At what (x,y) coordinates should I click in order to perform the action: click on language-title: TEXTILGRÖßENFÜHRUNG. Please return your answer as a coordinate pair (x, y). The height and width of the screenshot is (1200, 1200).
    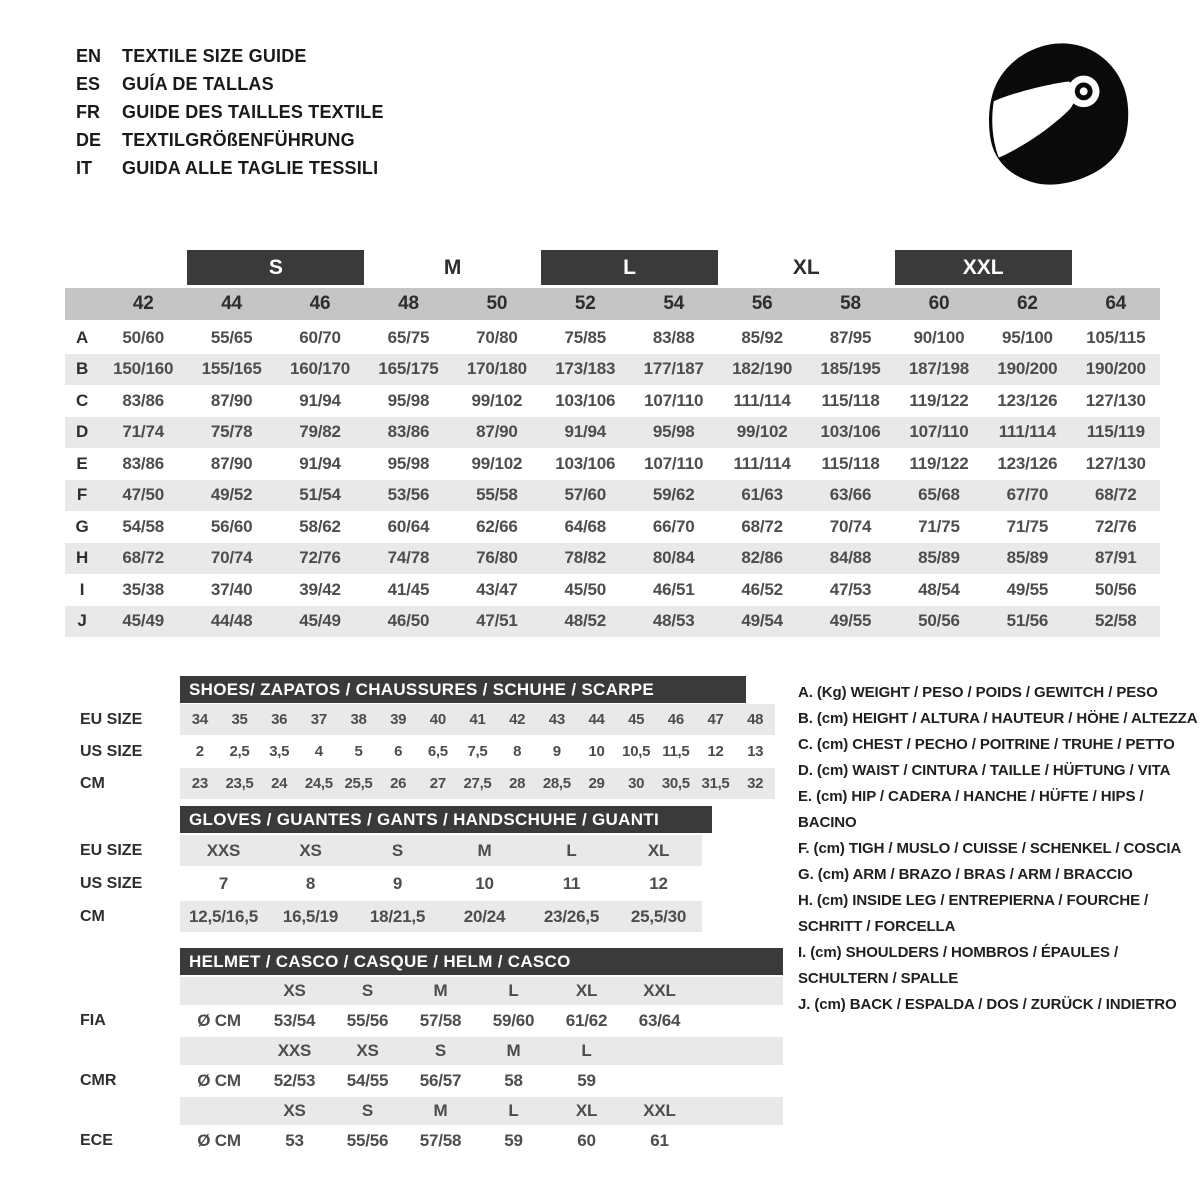
    Looking at the image, I should click on (238, 139).